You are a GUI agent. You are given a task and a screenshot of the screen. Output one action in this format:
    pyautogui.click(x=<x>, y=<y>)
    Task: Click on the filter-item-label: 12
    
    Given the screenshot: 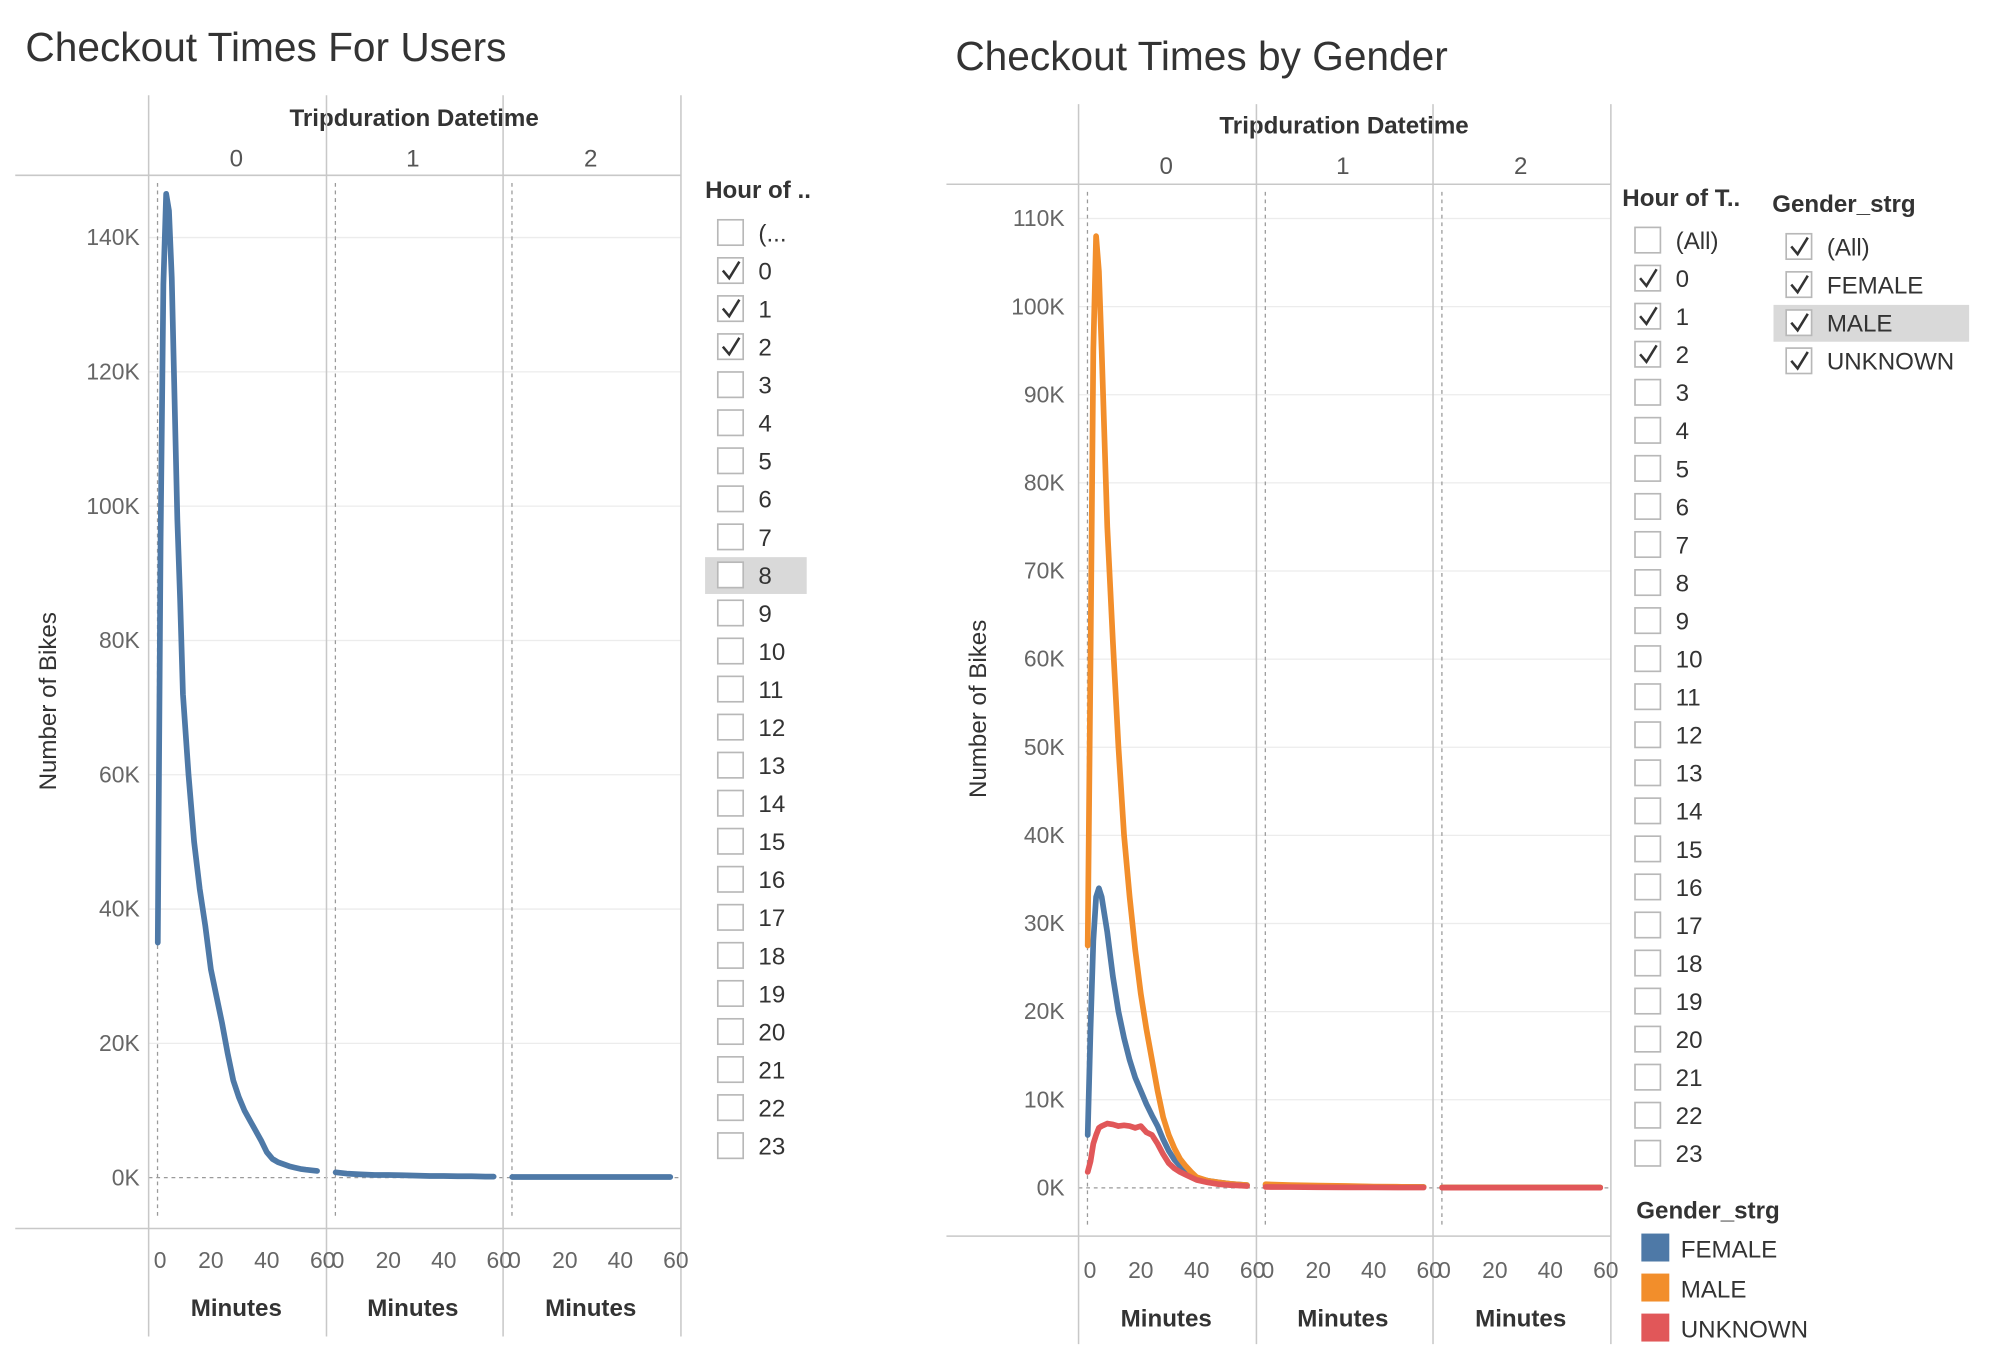 What is the action you would take?
    pyautogui.click(x=771, y=728)
    